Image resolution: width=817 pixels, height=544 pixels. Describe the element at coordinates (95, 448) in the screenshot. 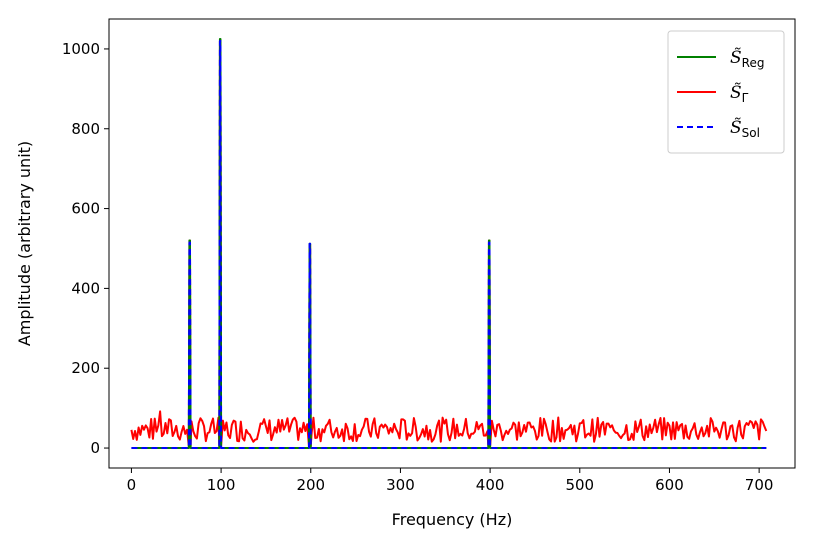

I see `y-tick-label: 0` at that location.